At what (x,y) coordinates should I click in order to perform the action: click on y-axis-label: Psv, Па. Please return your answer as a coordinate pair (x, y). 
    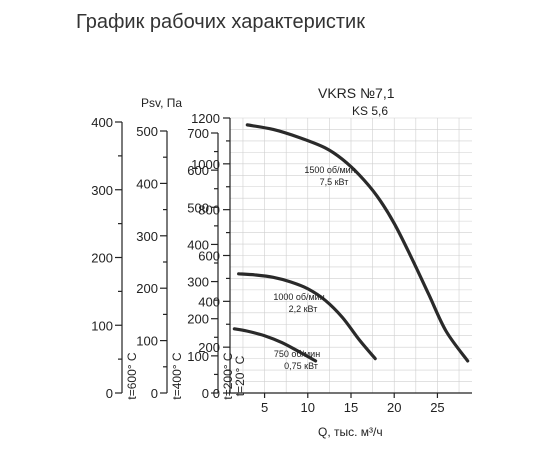
    Looking at the image, I should click on (161, 103).